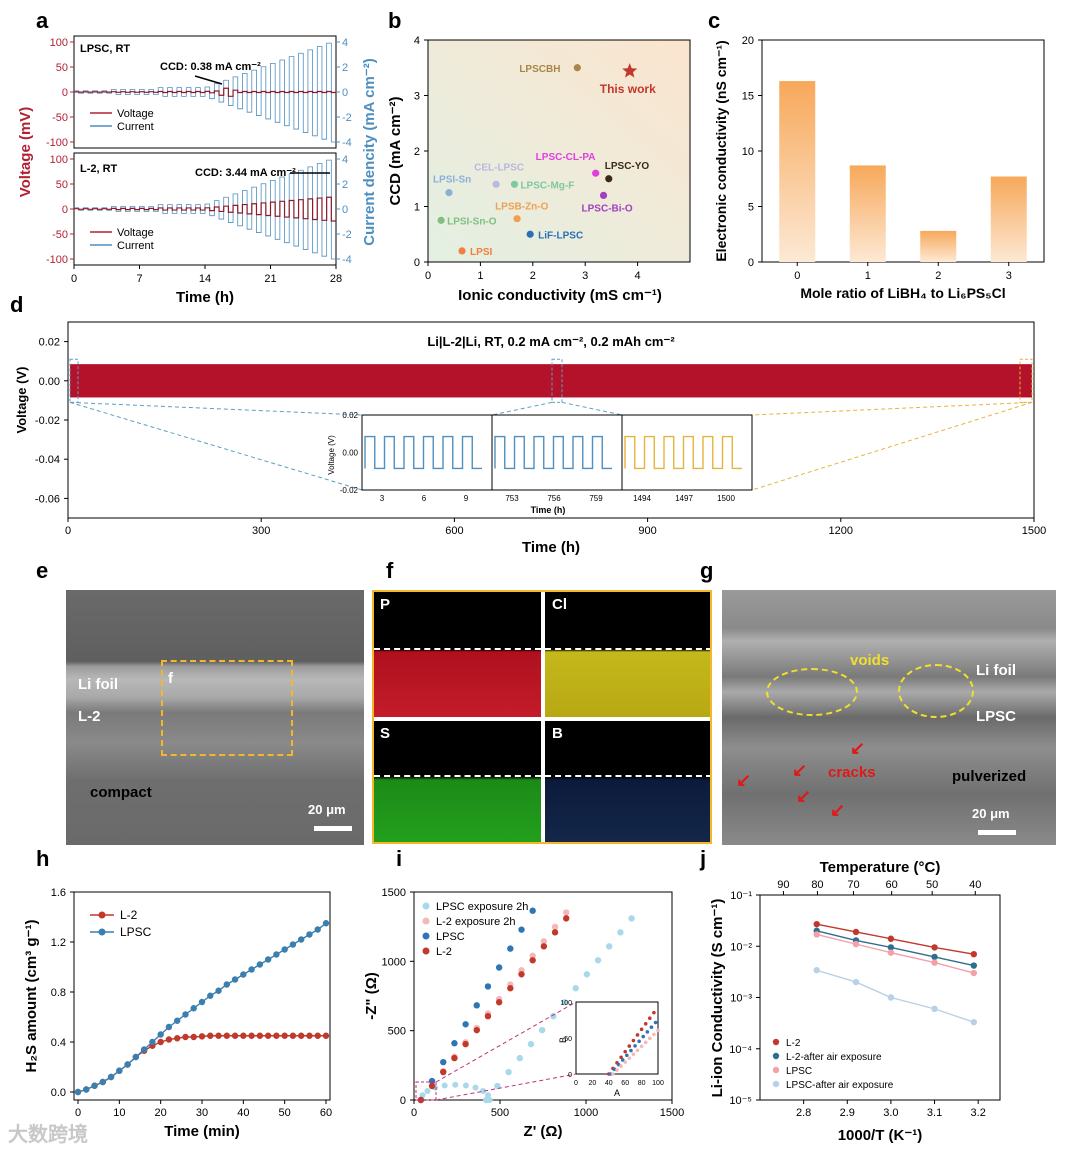 This screenshot has width=1080, height=1150. What do you see at coordinates (481, 252) in the screenshot?
I see `panel-b-label-lpsi: LPSI` at bounding box center [481, 252].